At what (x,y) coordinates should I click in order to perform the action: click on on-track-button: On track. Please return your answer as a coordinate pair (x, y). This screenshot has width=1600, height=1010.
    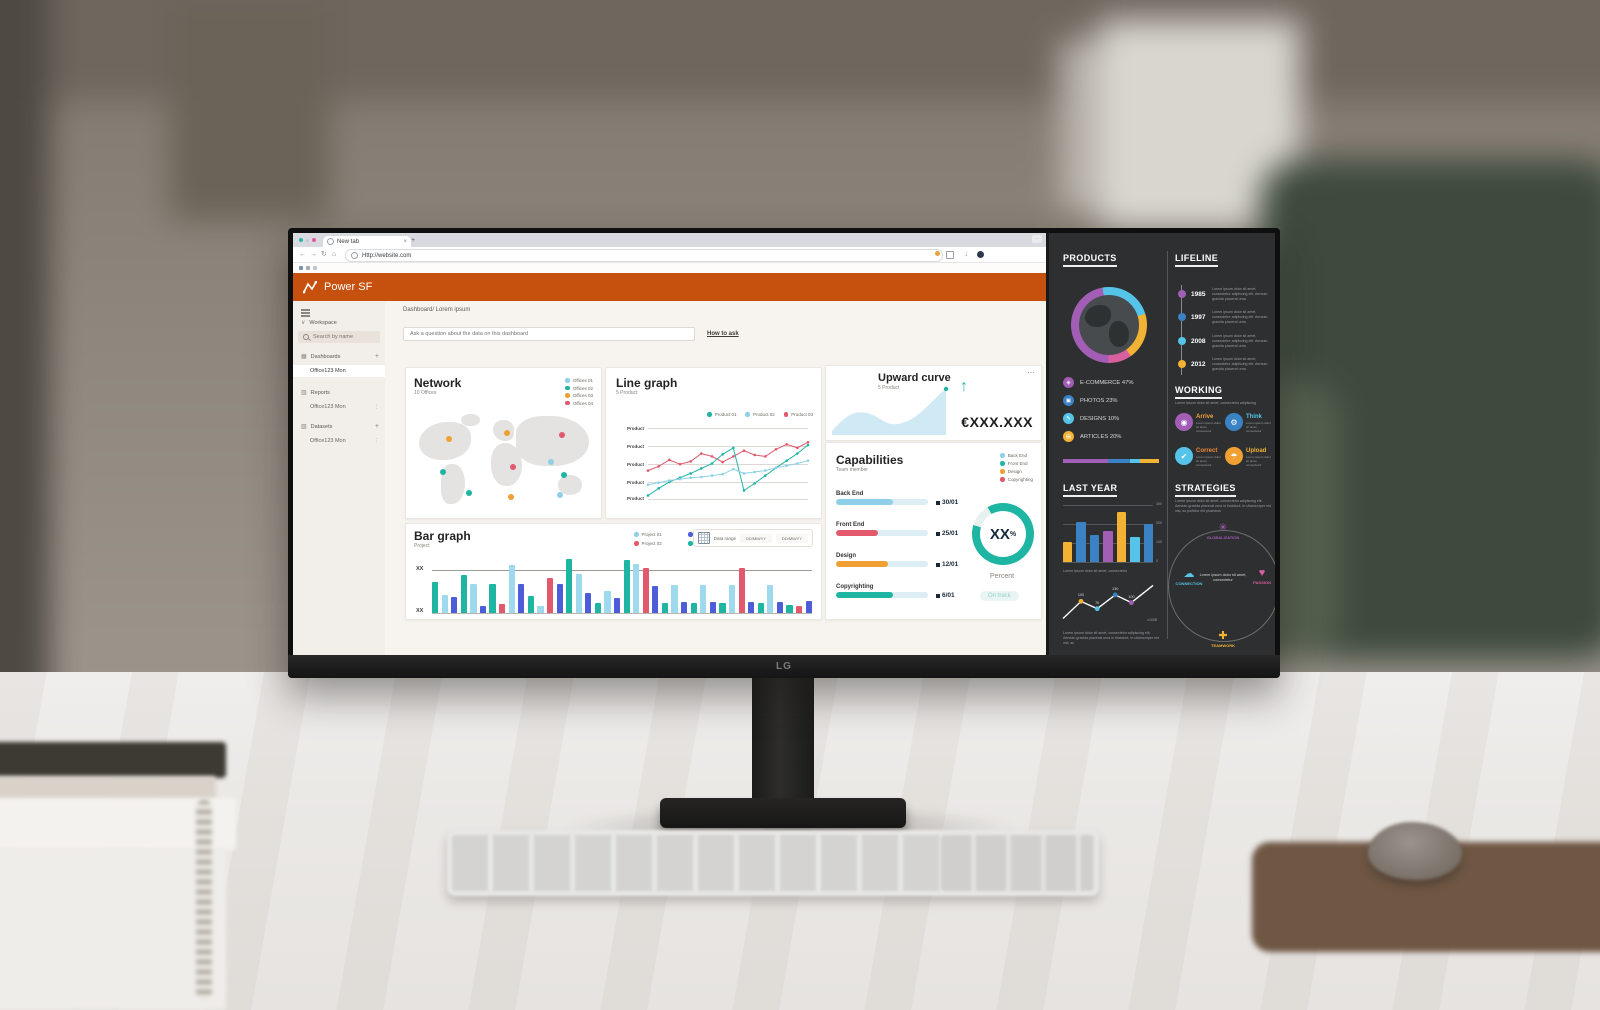
    Looking at the image, I should click on (999, 596).